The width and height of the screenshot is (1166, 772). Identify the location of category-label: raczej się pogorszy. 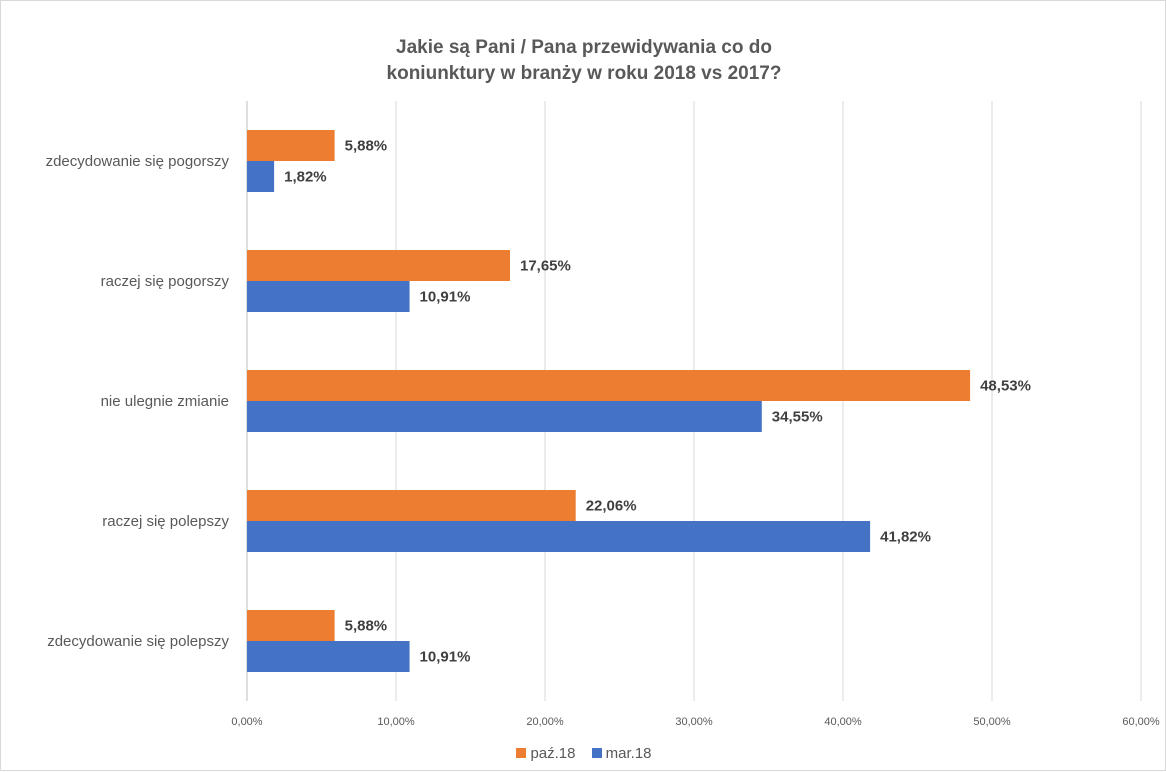
(165, 281).